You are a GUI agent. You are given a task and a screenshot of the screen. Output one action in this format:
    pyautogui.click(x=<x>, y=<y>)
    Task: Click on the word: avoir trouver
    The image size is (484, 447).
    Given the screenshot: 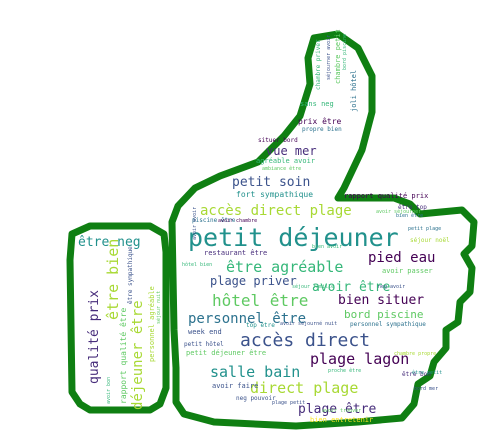 What is the action you would take?
    pyautogui.click(x=341, y=411)
    